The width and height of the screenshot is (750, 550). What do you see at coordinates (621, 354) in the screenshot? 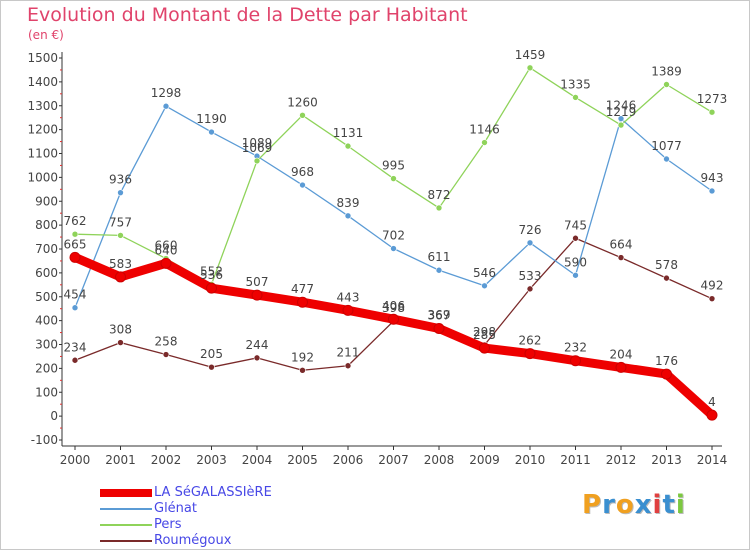
I see `series-0-label: 204` at bounding box center [621, 354].